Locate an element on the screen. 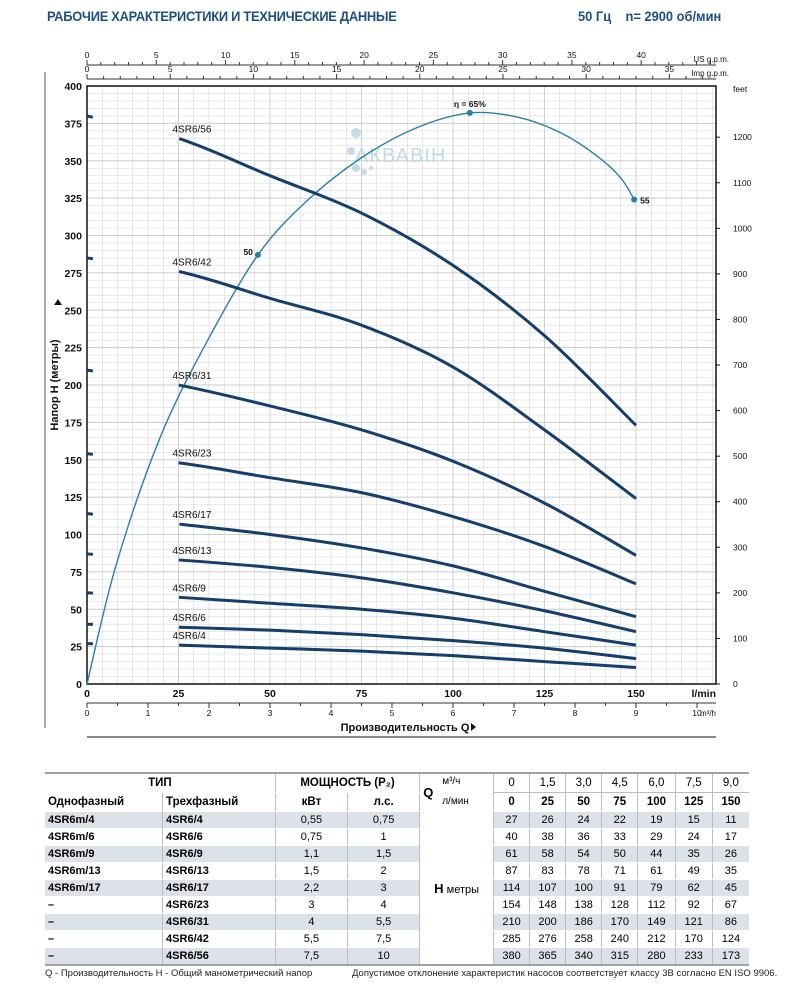 This screenshot has width=794, height=1000. imp-gpm-axis-tick-label: 35 is located at coordinates (670, 69).